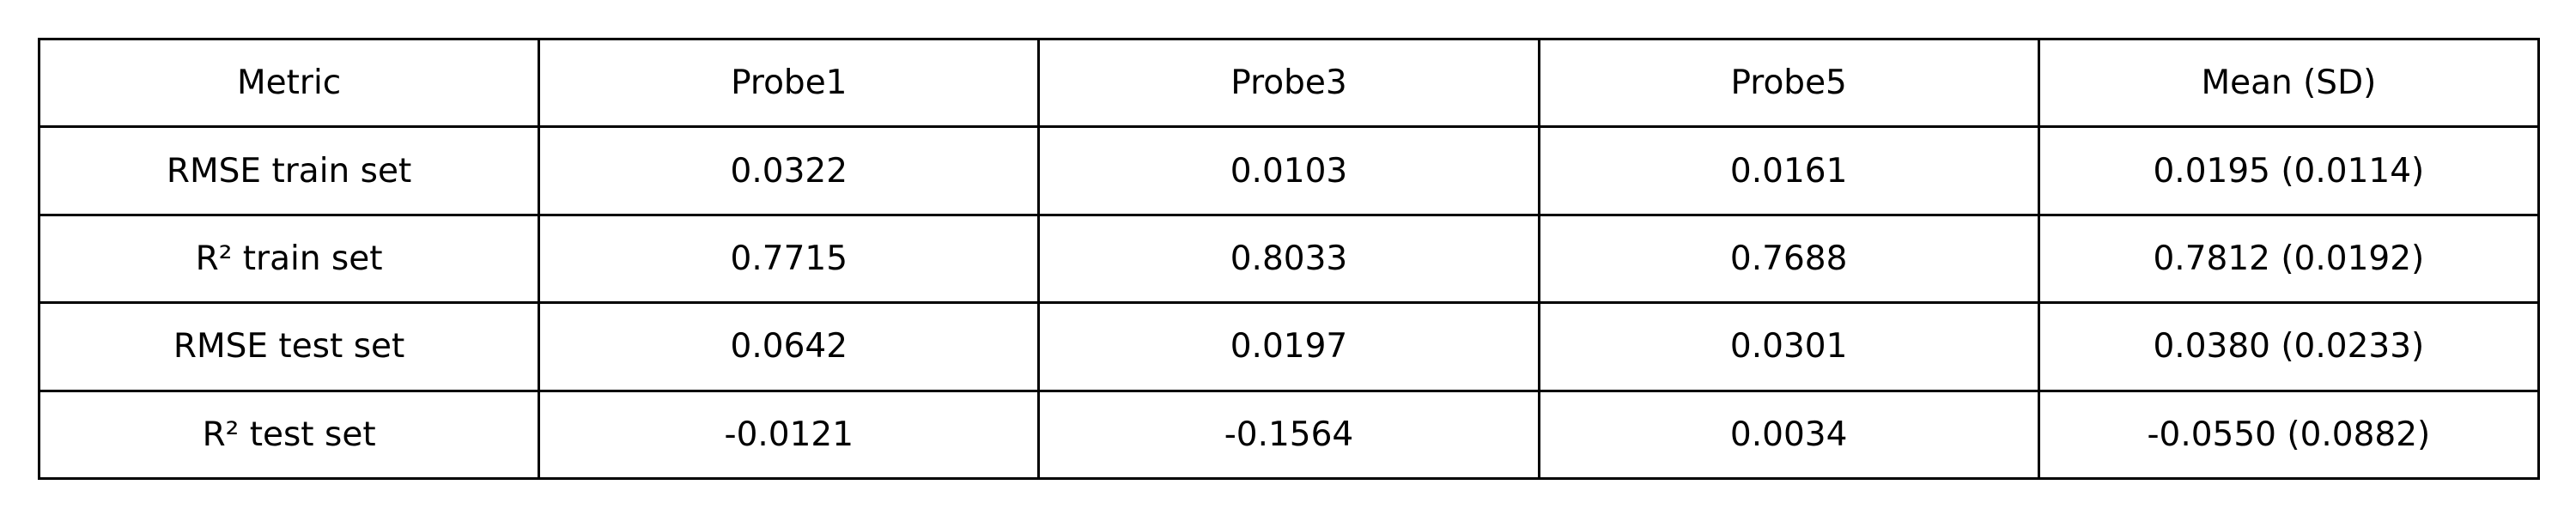 This screenshot has height=515, width=2576. I want to click on table-cell: 0.0301, so click(1789, 346).